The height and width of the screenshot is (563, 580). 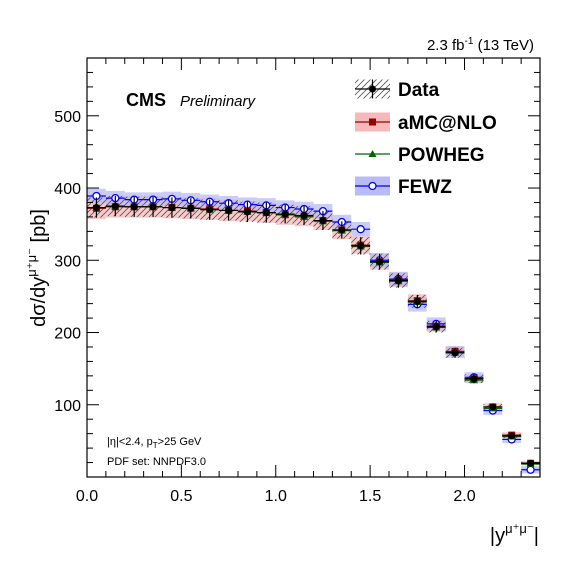 What do you see at coordinates (67, 261) in the screenshot?
I see `y-tick-label-2: 300` at bounding box center [67, 261].